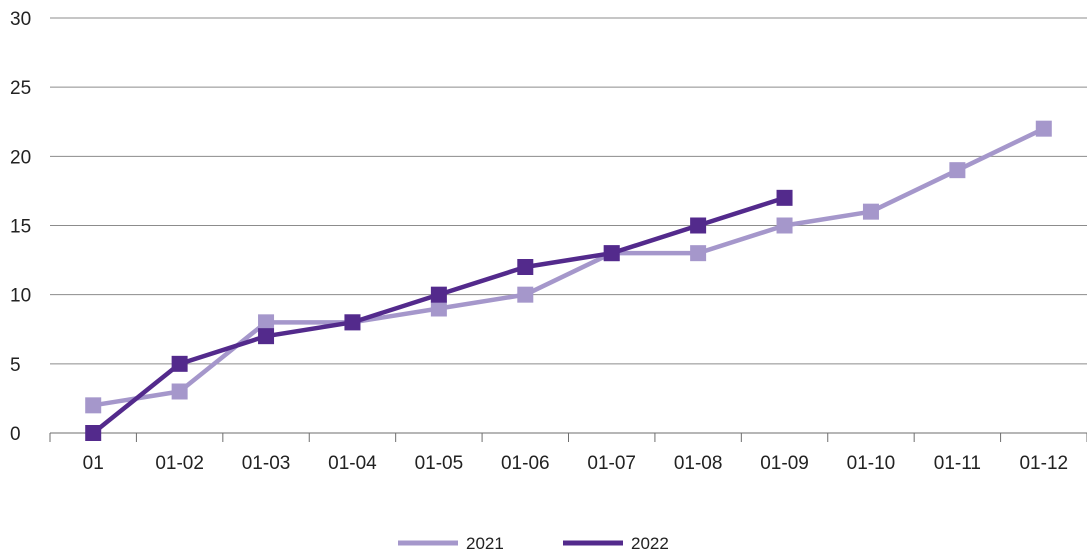  What do you see at coordinates (20, 88) in the screenshot?
I see `y-tick-label: 25` at bounding box center [20, 88].